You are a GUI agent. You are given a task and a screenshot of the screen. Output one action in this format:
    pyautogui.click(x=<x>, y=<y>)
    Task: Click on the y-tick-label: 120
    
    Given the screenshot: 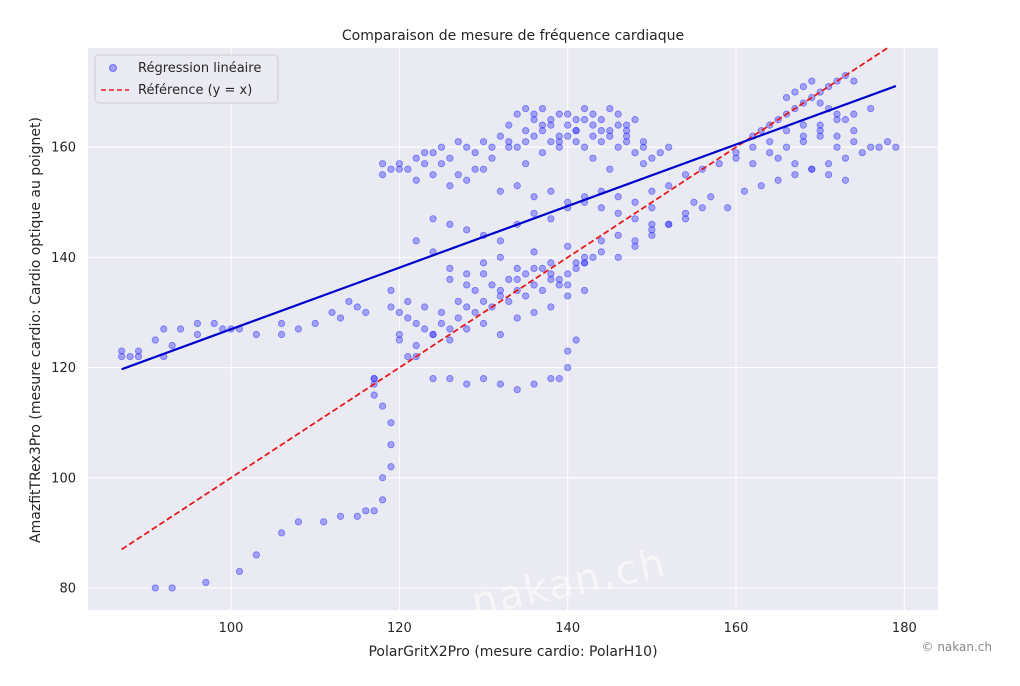 What is the action you would take?
    pyautogui.click(x=63, y=368)
    